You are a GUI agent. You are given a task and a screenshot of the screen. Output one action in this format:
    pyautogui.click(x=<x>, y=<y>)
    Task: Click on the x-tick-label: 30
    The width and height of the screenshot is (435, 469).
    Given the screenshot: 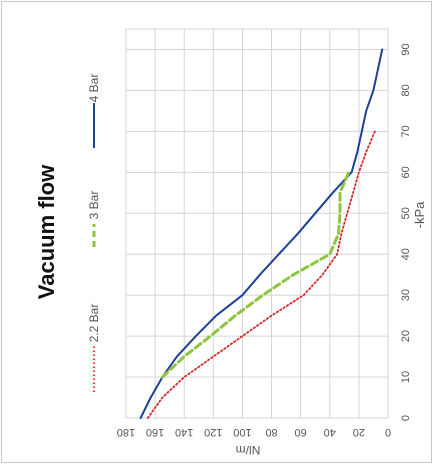 What is the action you would take?
    pyautogui.click(x=406, y=295)
    